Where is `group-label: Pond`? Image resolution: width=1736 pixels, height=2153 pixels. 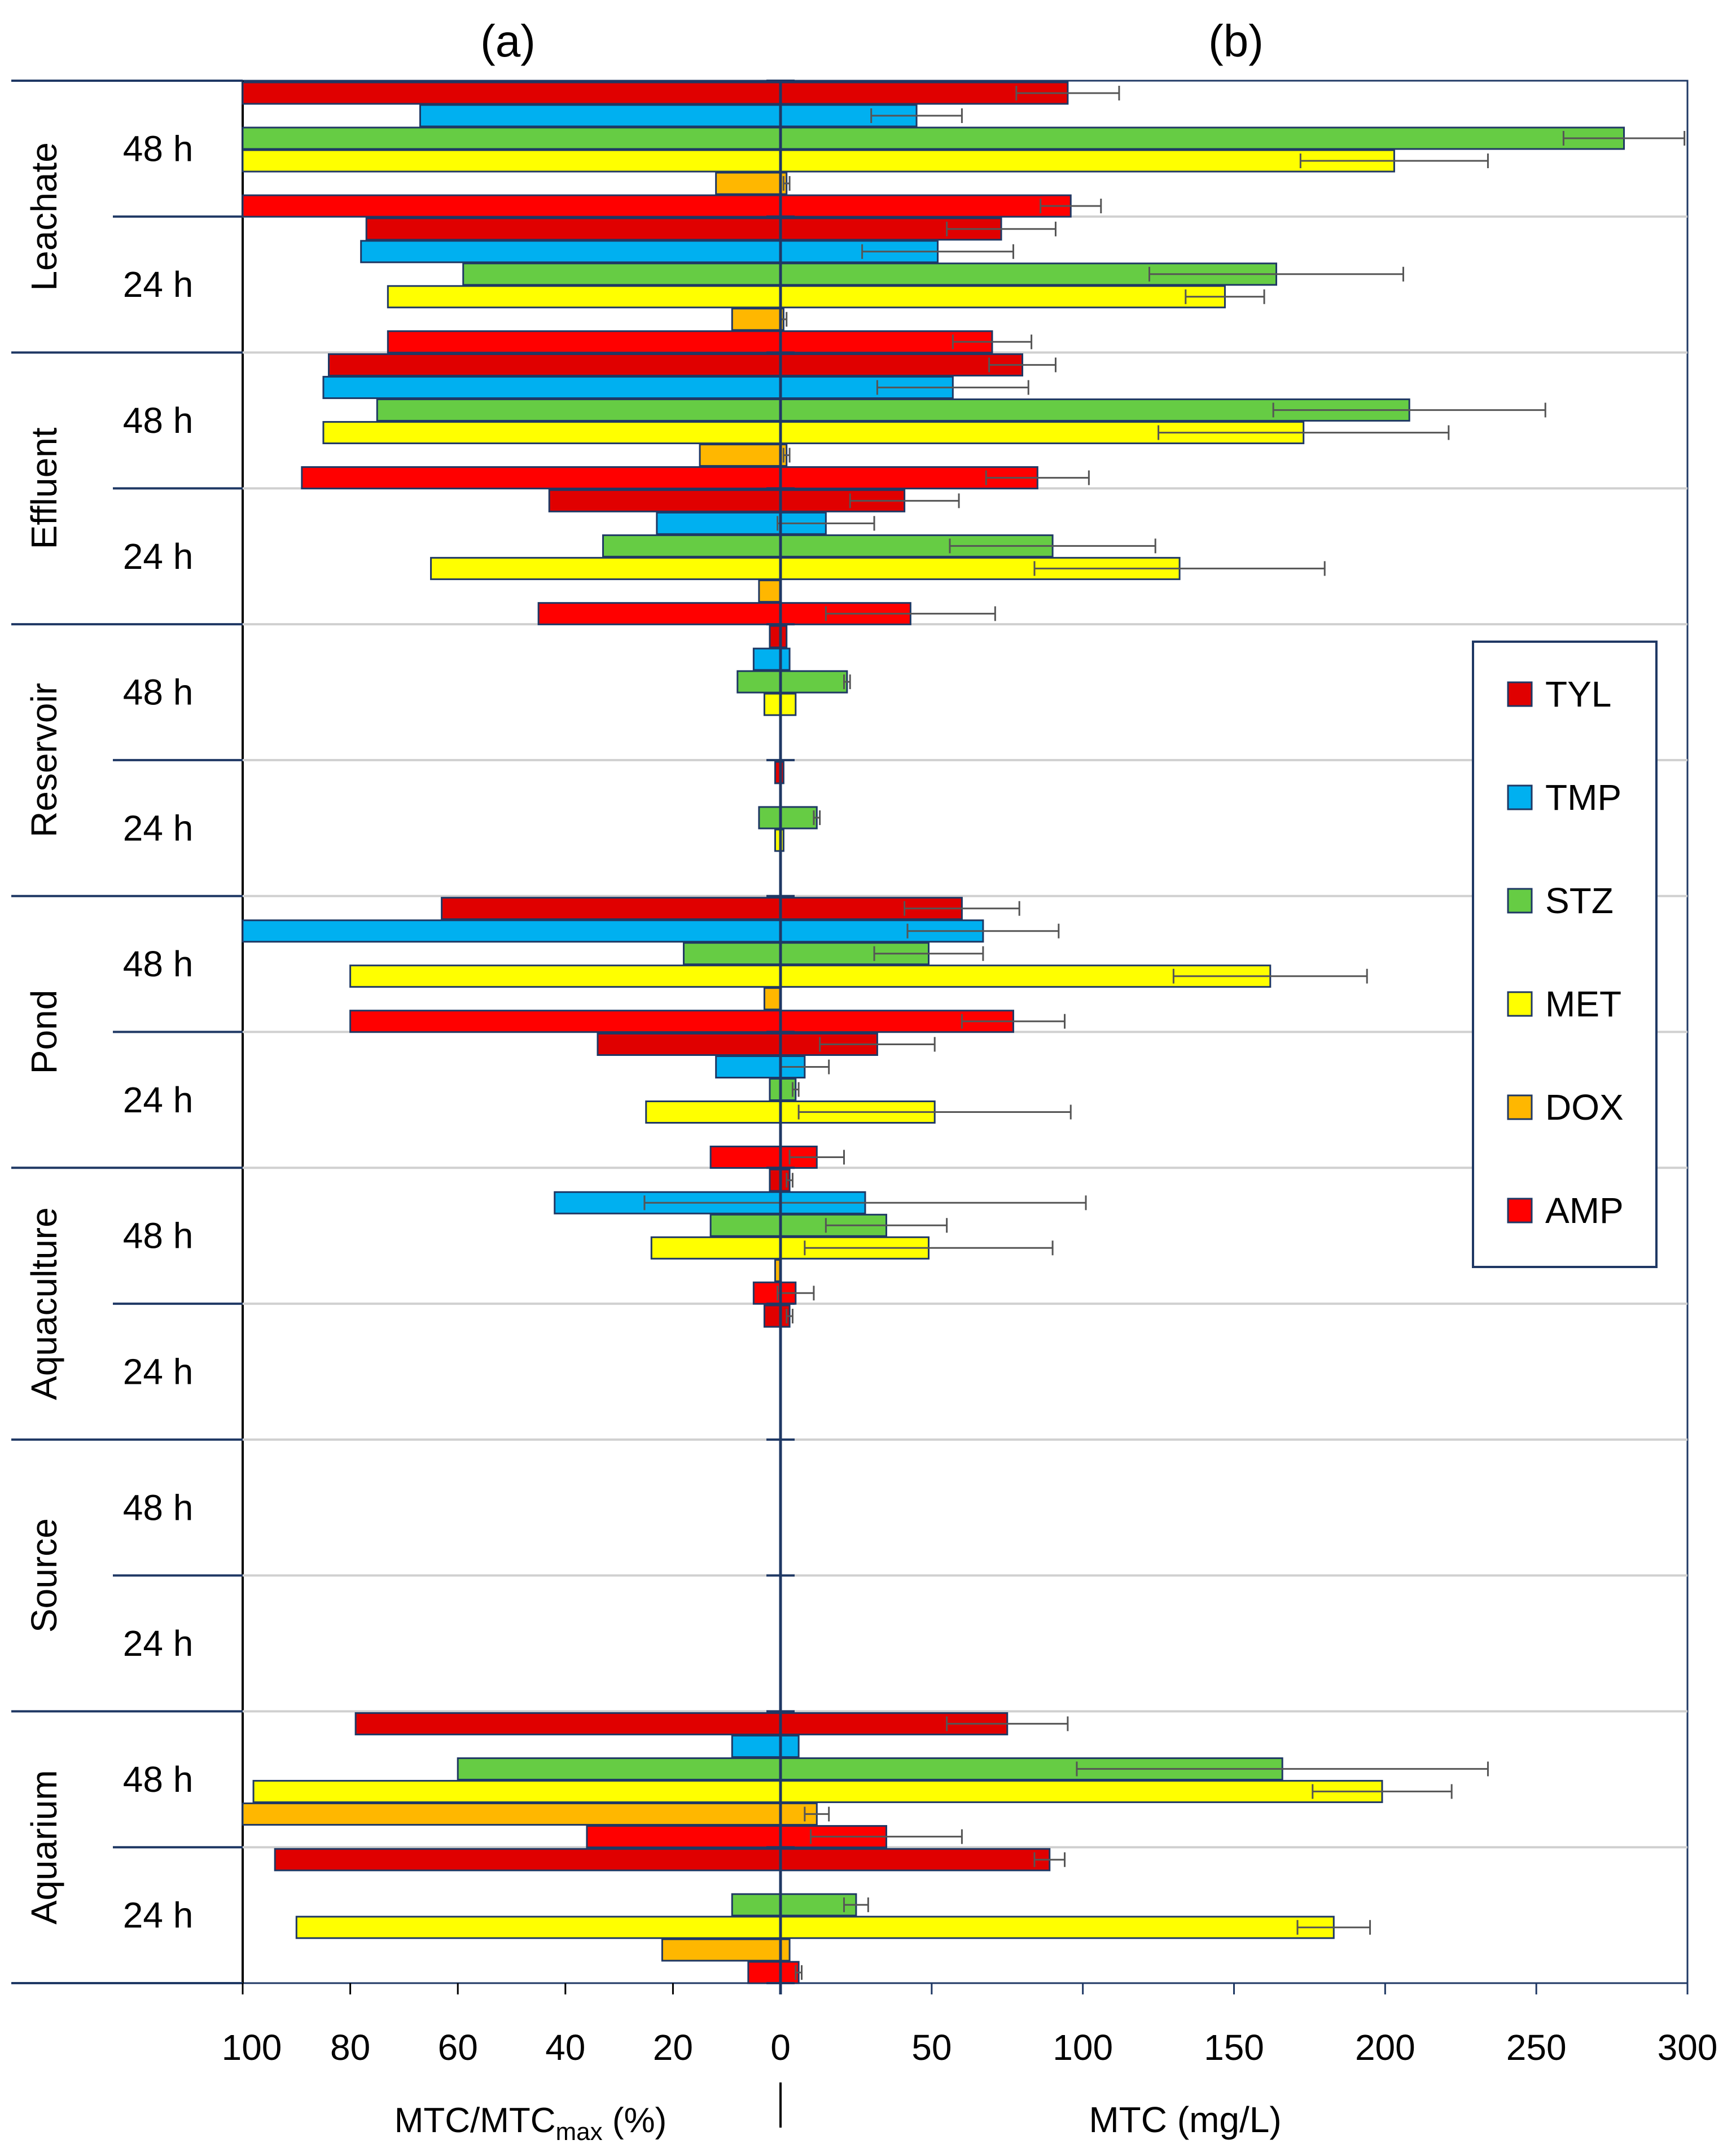
group-label: Pond is located at coordinates (44, 1032).